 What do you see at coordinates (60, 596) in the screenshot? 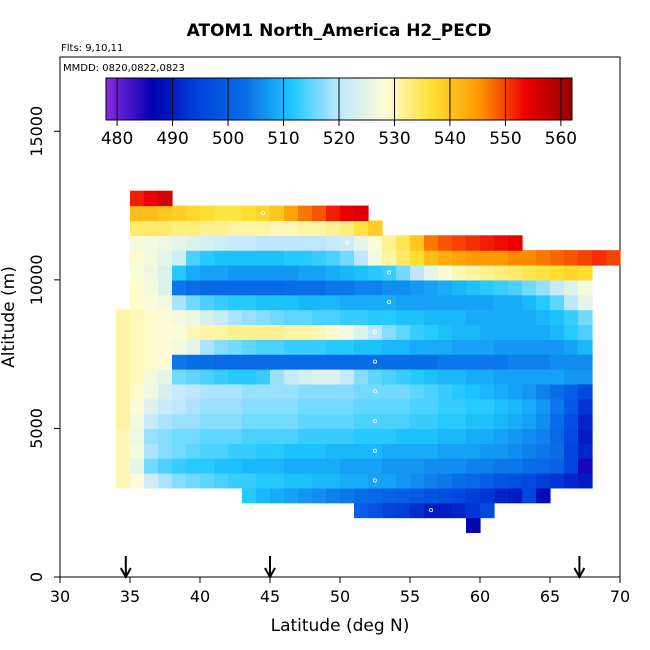
I see `x-tick-label: 30` at bounding box center [60, 596].